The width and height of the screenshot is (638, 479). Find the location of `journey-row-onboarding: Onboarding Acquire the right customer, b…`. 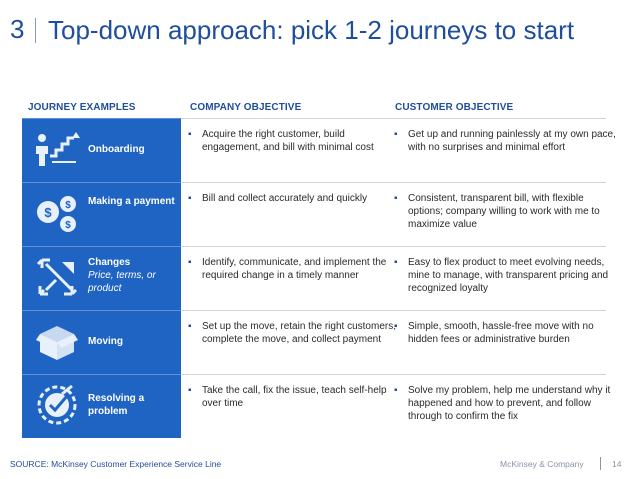

journey-row-onboarding: Onboarding Acquire the right customer, b… is located at coordinates (319, 150).